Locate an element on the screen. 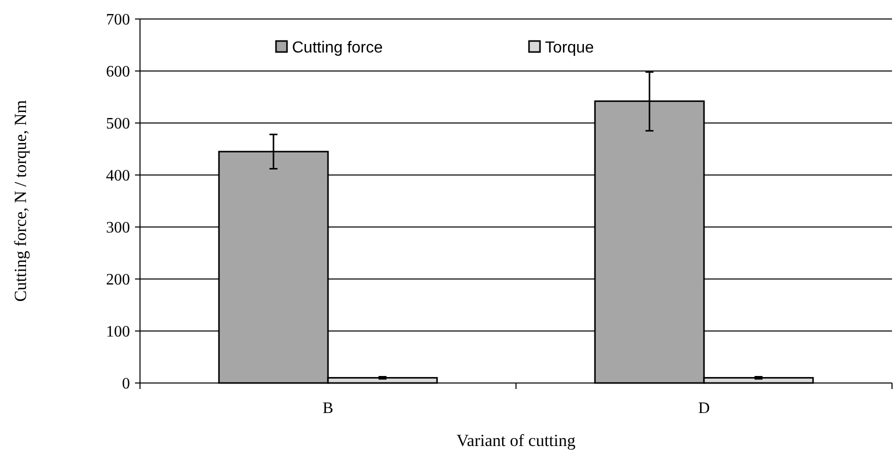 The height and width of the screenshot is (455, 893). y-tick-label: 700 is located at coordinates (118, 20).